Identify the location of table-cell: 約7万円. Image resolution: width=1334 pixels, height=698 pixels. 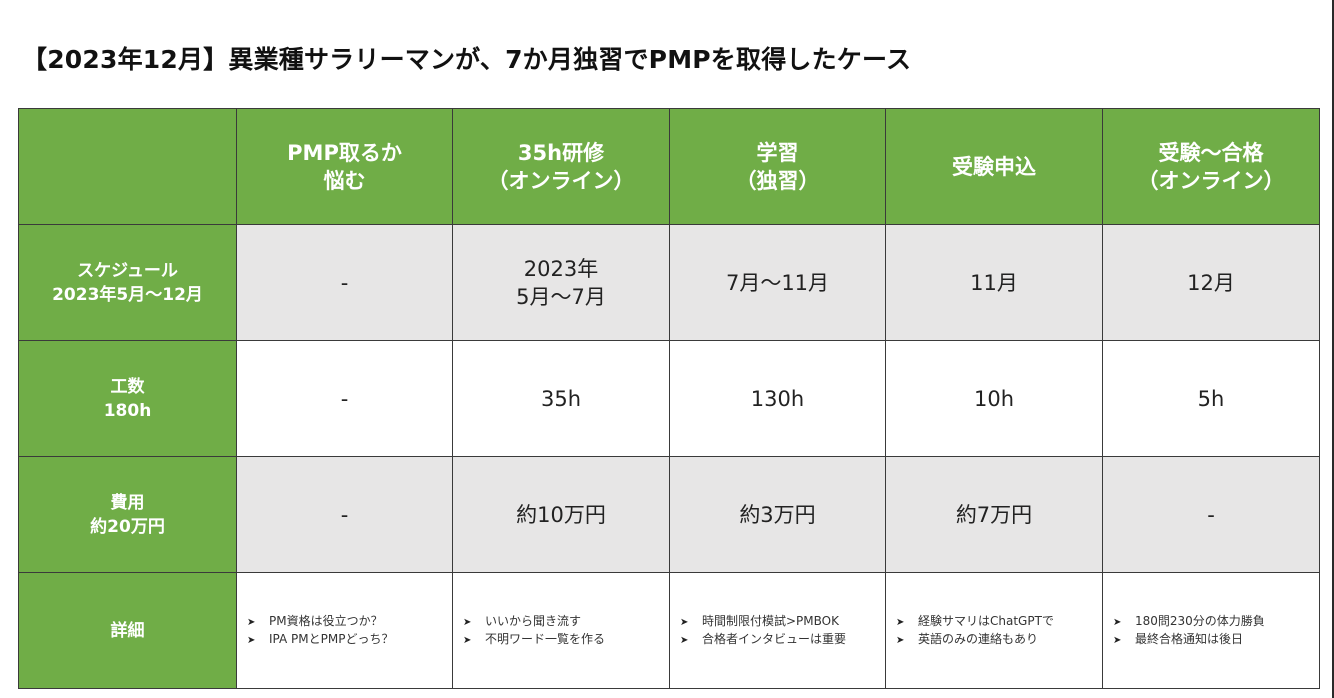
(994, 514).